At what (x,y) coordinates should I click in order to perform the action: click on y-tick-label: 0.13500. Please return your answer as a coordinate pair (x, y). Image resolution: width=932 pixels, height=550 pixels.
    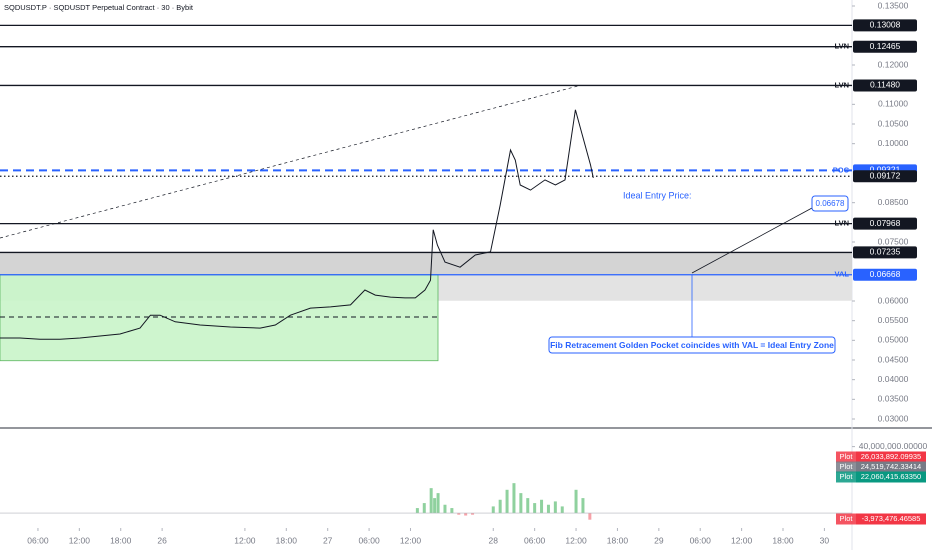
    Looking at the image, I should click on (893, 5).